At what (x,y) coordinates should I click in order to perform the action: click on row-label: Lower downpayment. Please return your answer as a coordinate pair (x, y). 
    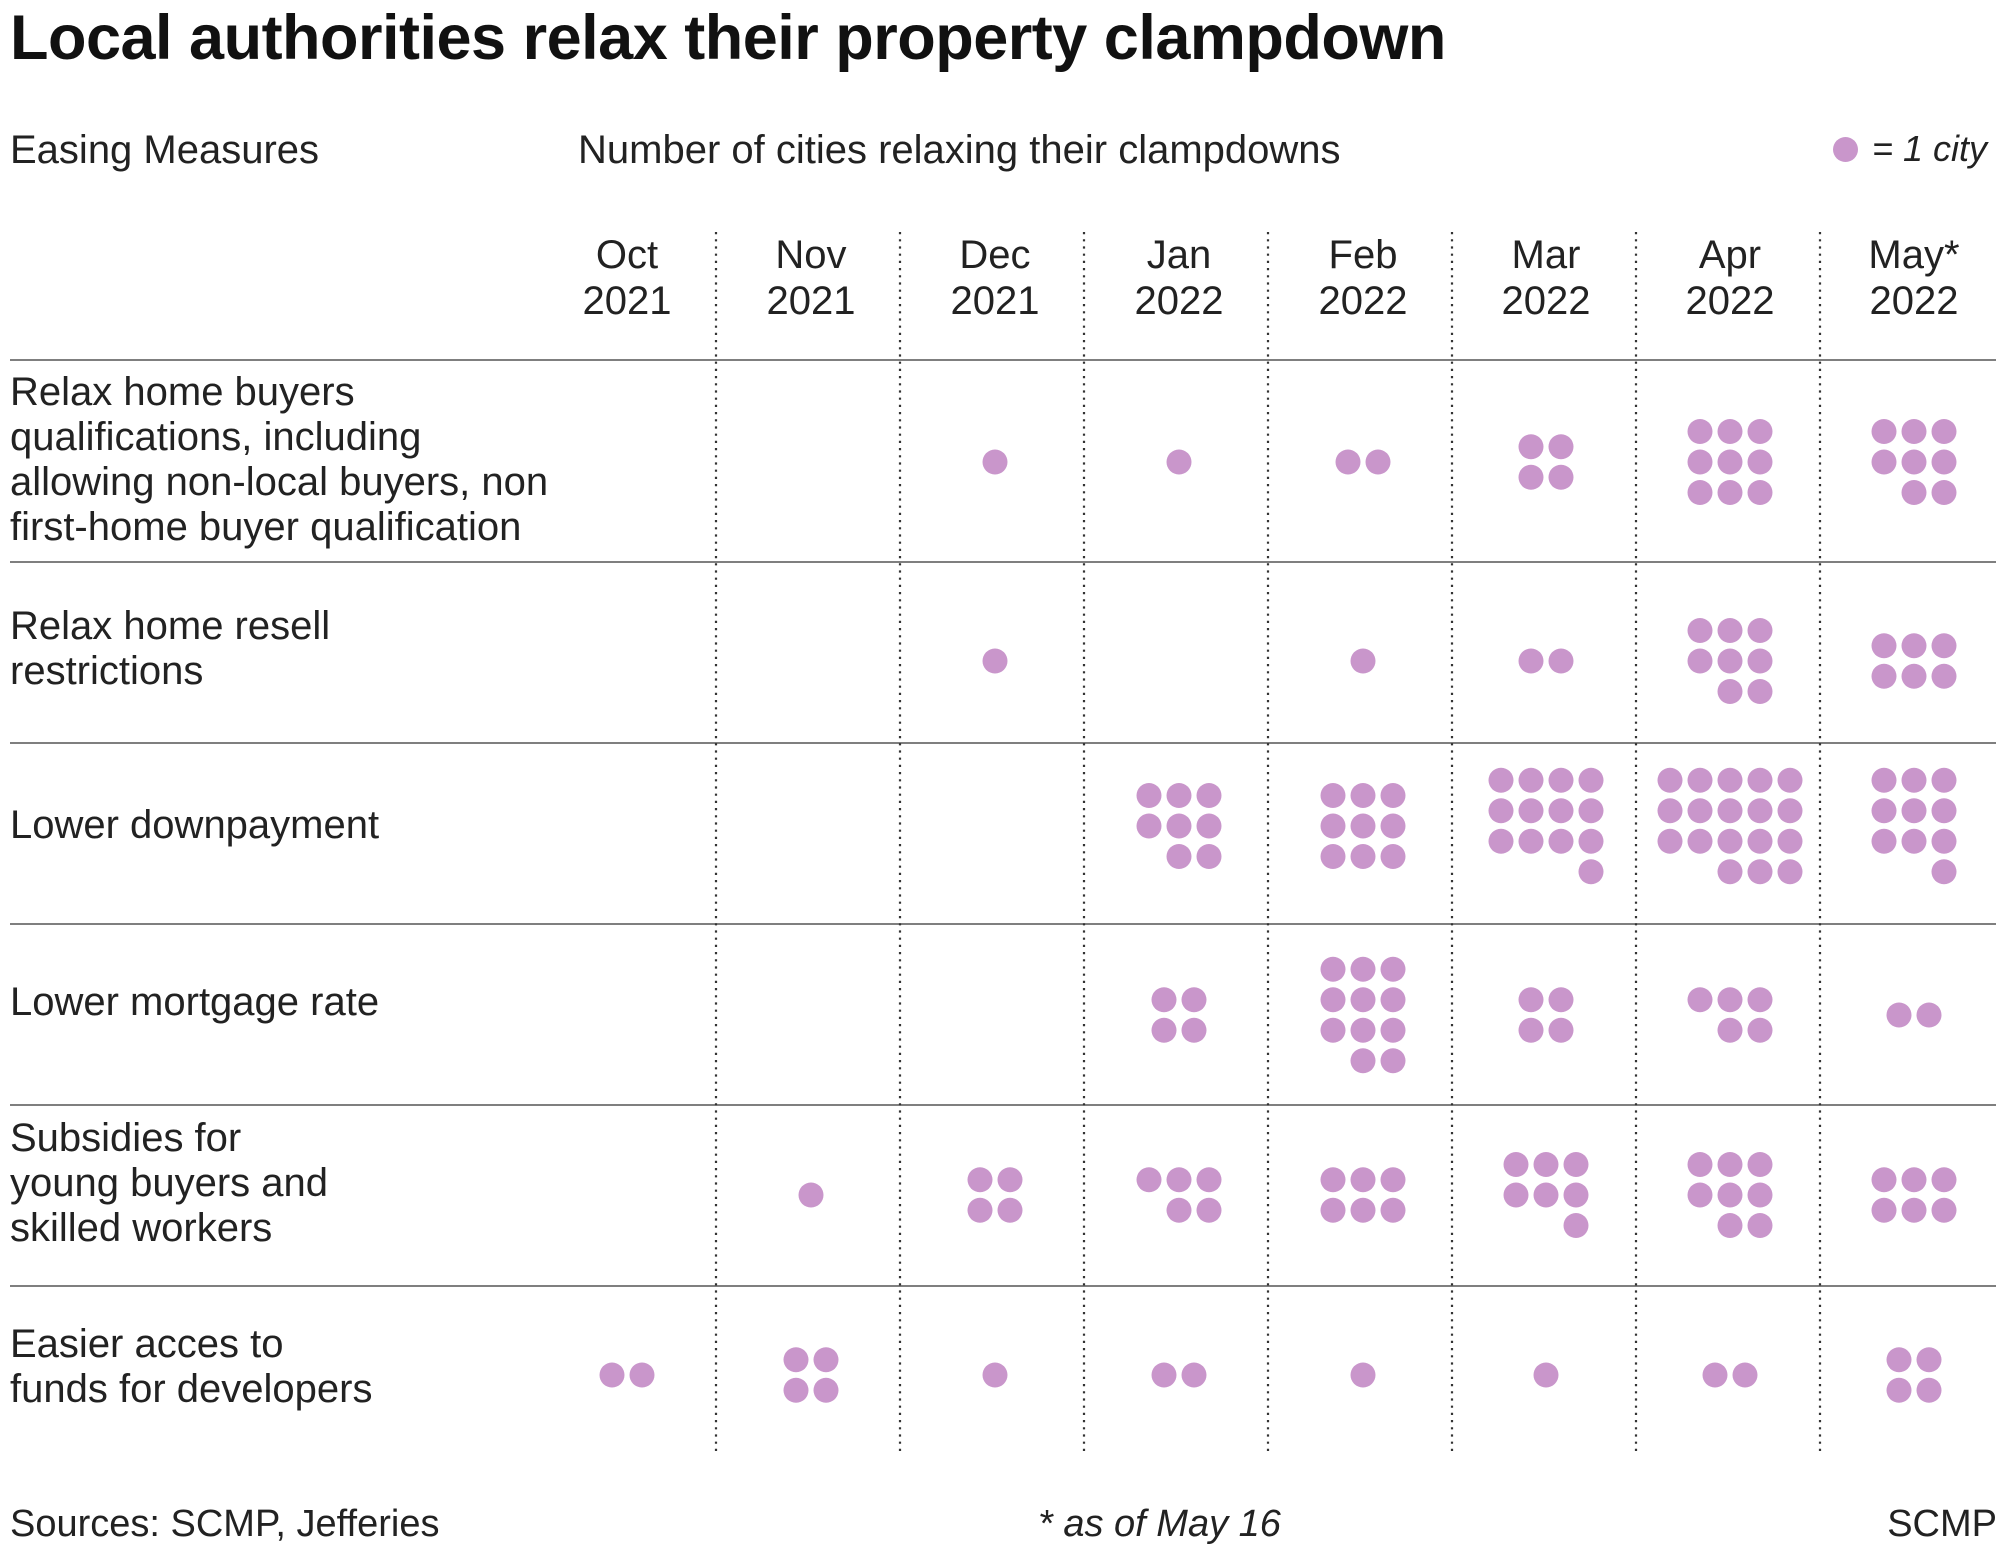
    Looking at the image, I should click on (295, 825).